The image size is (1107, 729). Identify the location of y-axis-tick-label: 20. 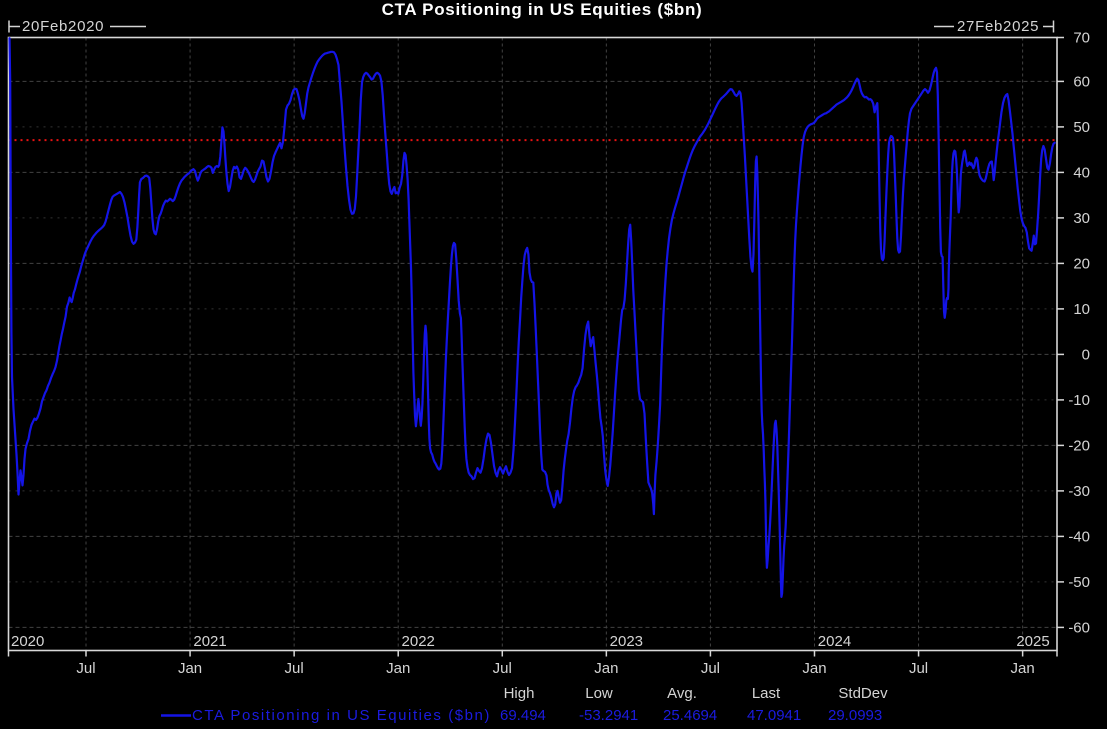
(1081, 263).